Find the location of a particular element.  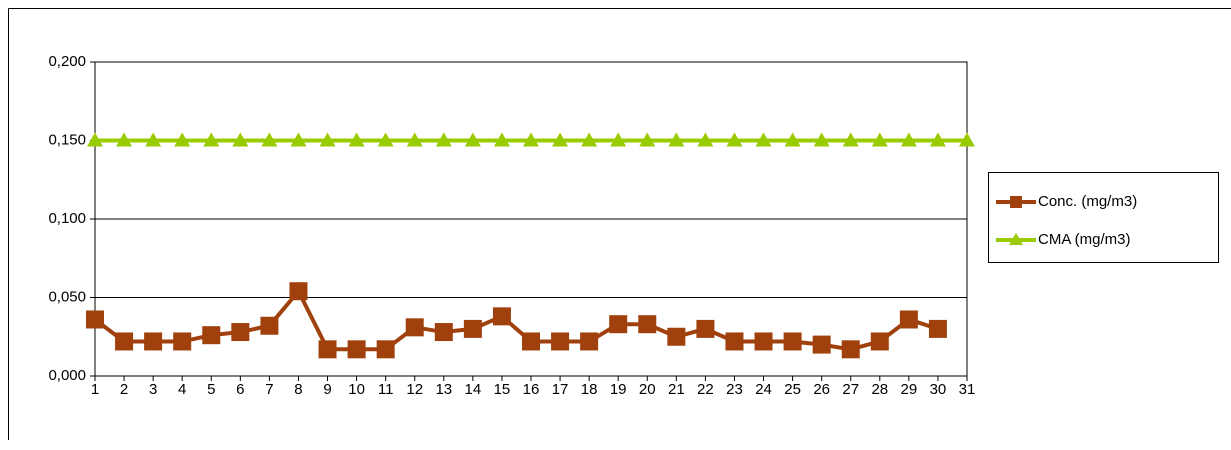

x-tick-label: 8 is located at coordinates (298, 389).